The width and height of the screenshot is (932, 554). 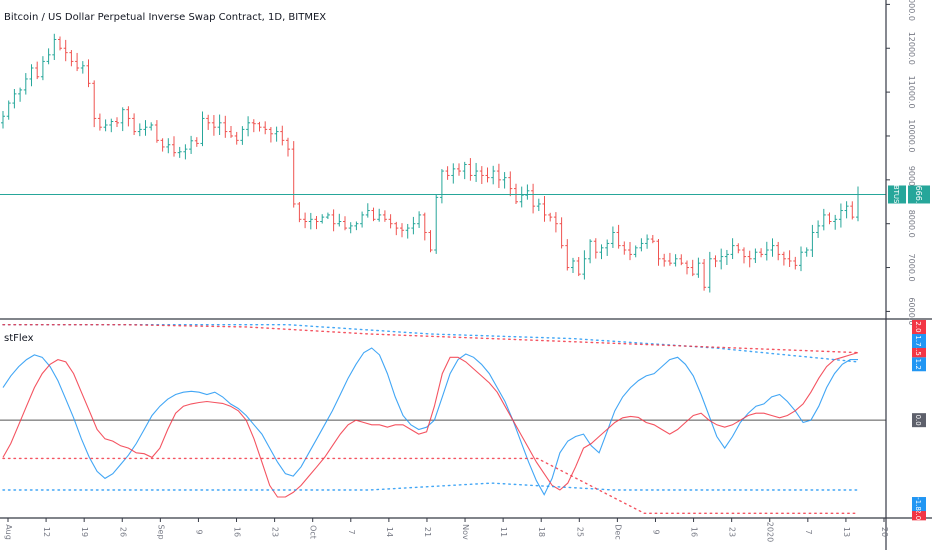 I want to click on x-tick-label: Nov, so click(x=465, y=532).